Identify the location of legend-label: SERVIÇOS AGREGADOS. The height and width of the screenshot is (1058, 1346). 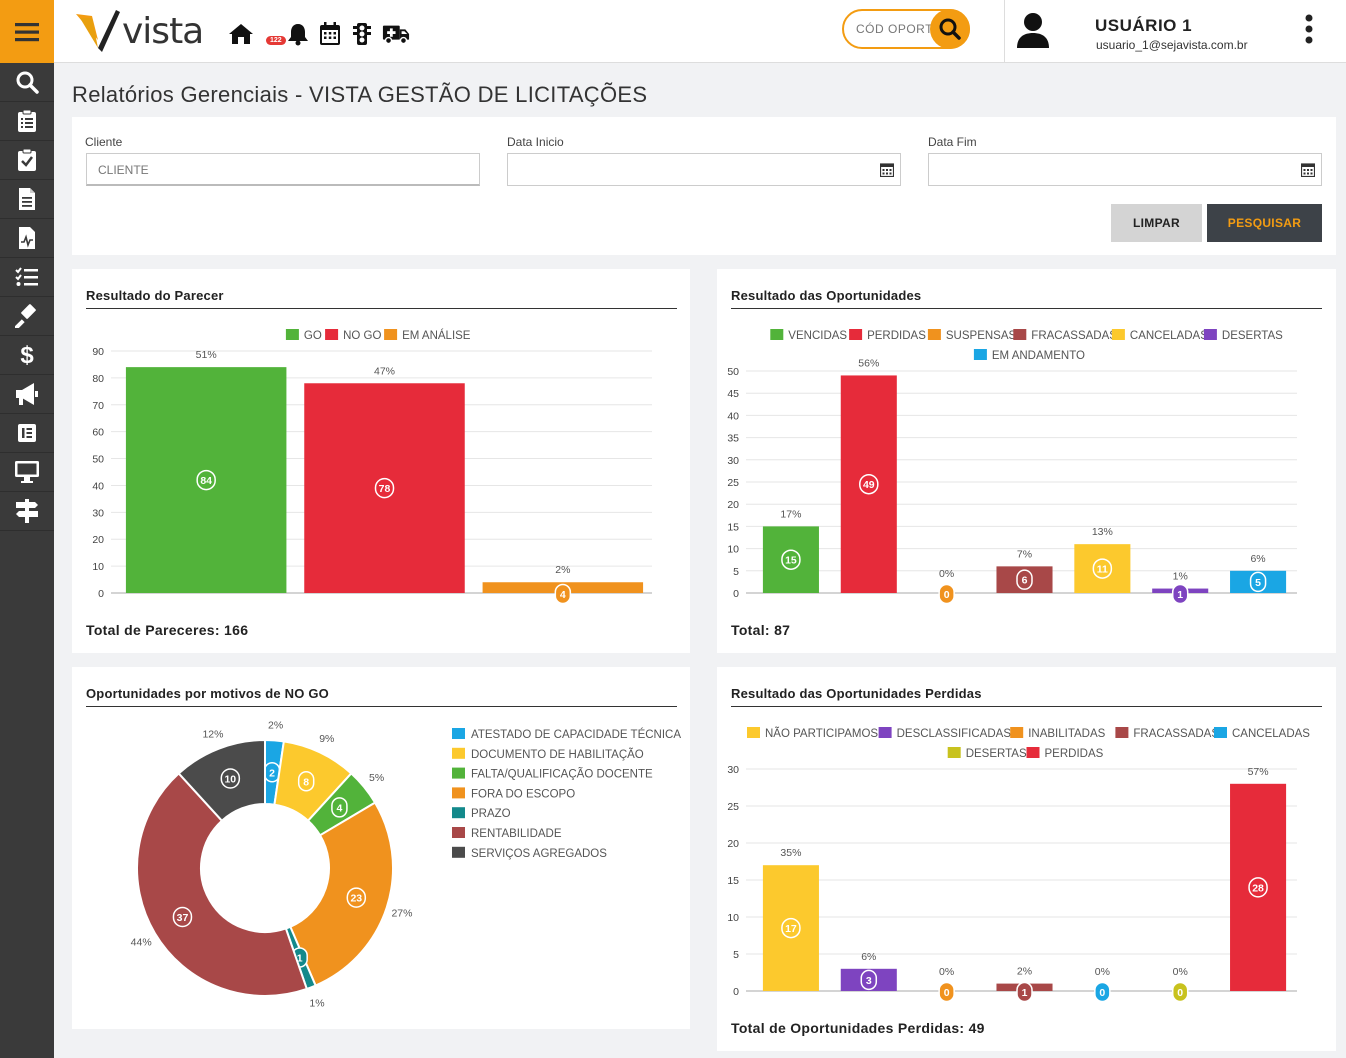
(539, 854).